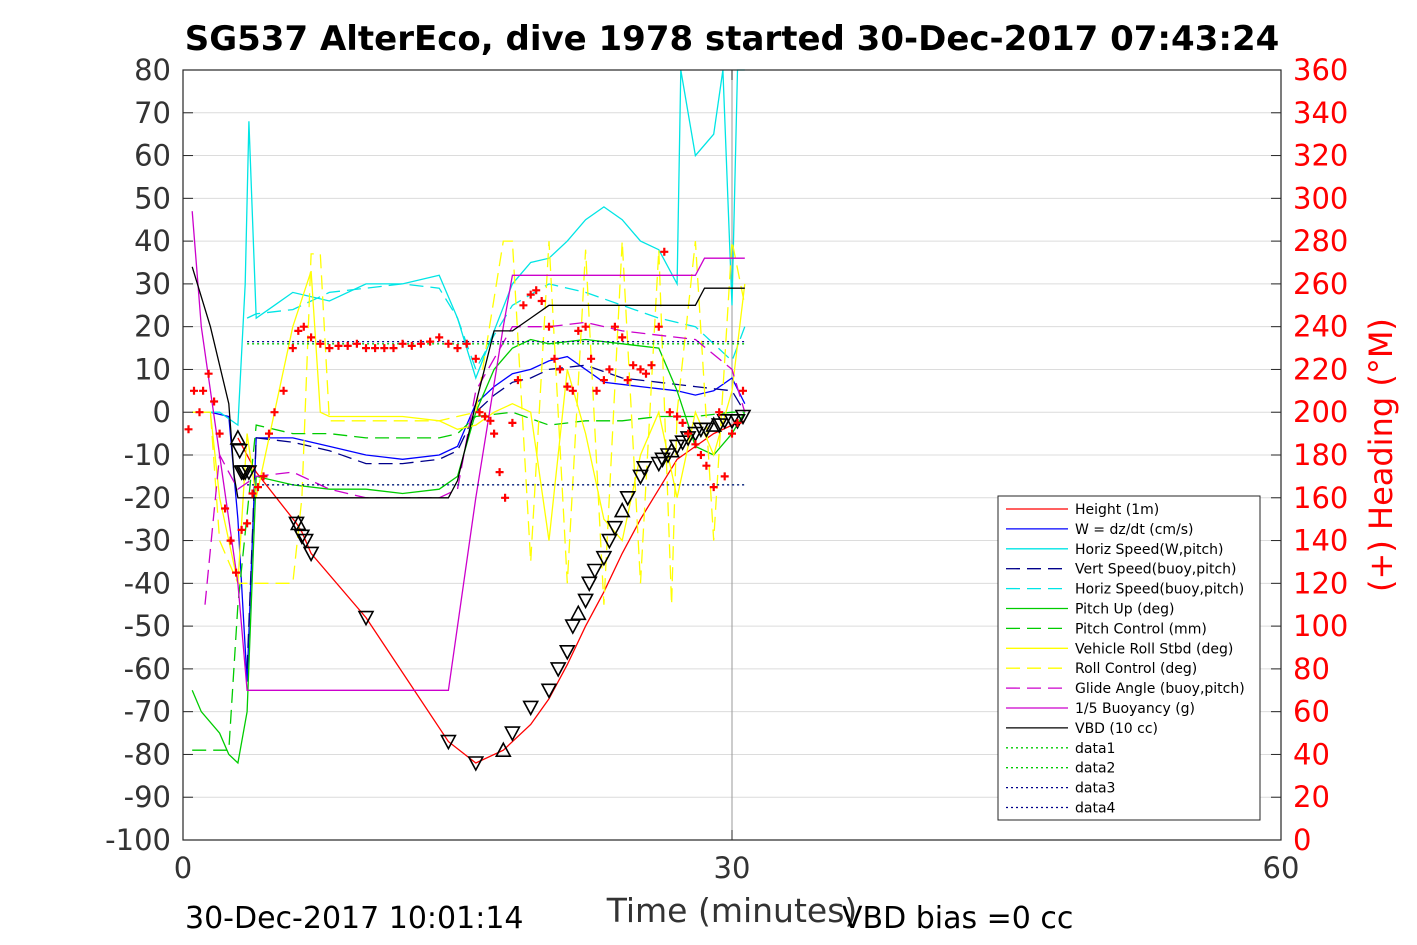  What do you see at coordinates (732, 910) in the screenshot?
I see `x-axis-label: Time (minutes)` at bounding box center [732, 910].